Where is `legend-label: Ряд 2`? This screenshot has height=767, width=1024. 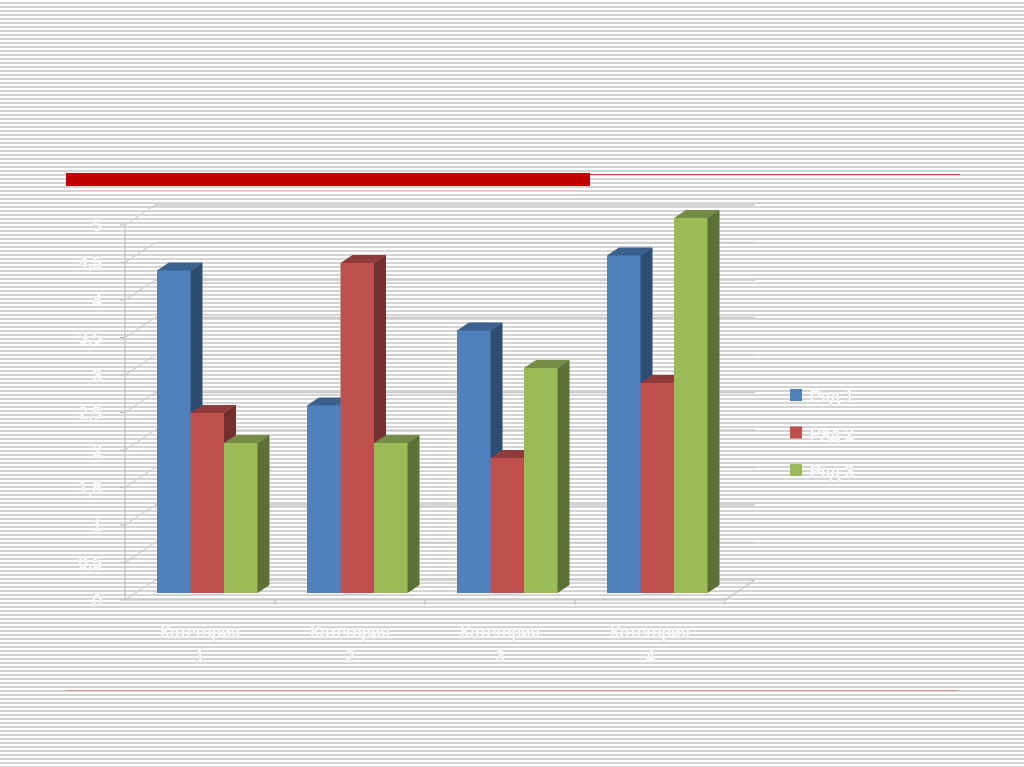
legend-label: Ряд 2 is located at coordinates (832, 434).